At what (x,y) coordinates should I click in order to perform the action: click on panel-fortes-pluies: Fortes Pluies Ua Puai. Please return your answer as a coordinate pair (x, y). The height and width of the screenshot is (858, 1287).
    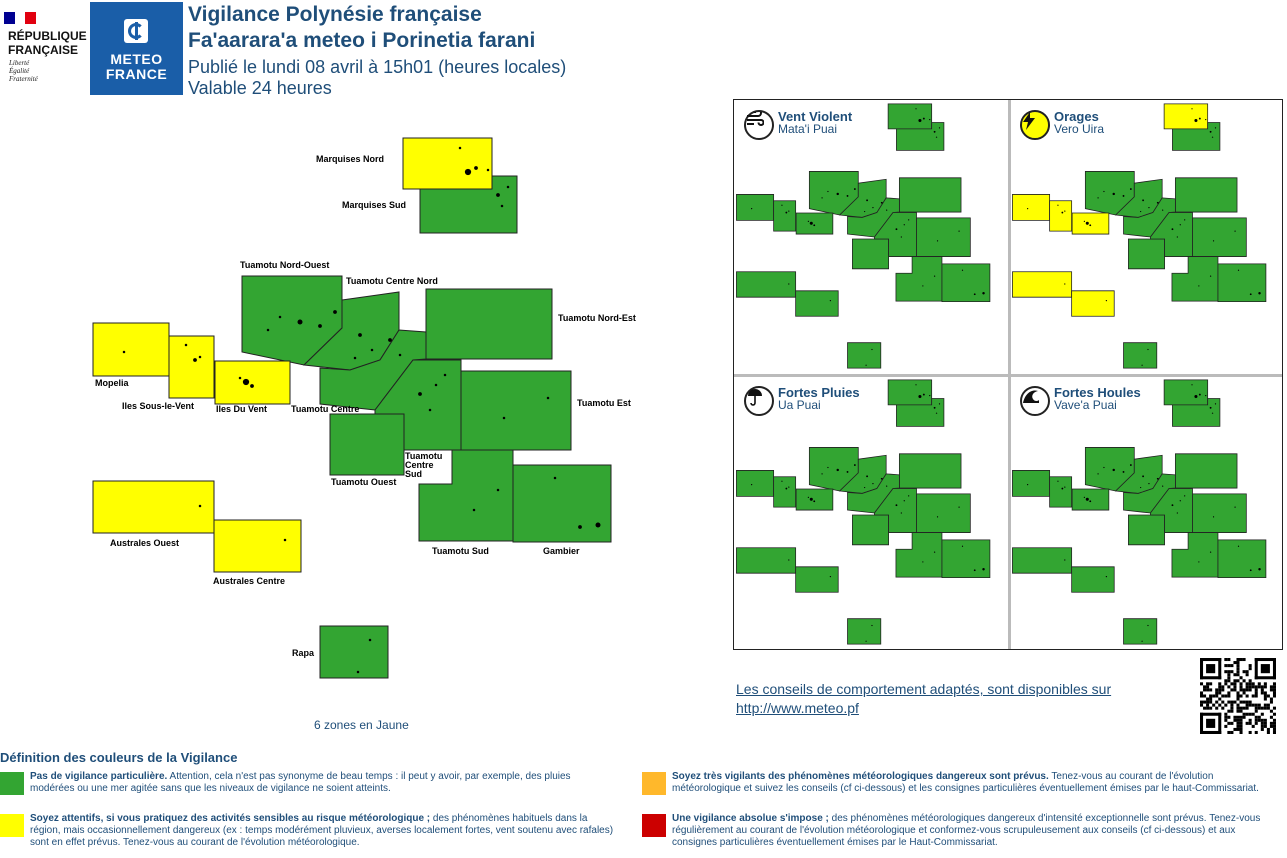
    Looking at the image, I should click on (871, 513).